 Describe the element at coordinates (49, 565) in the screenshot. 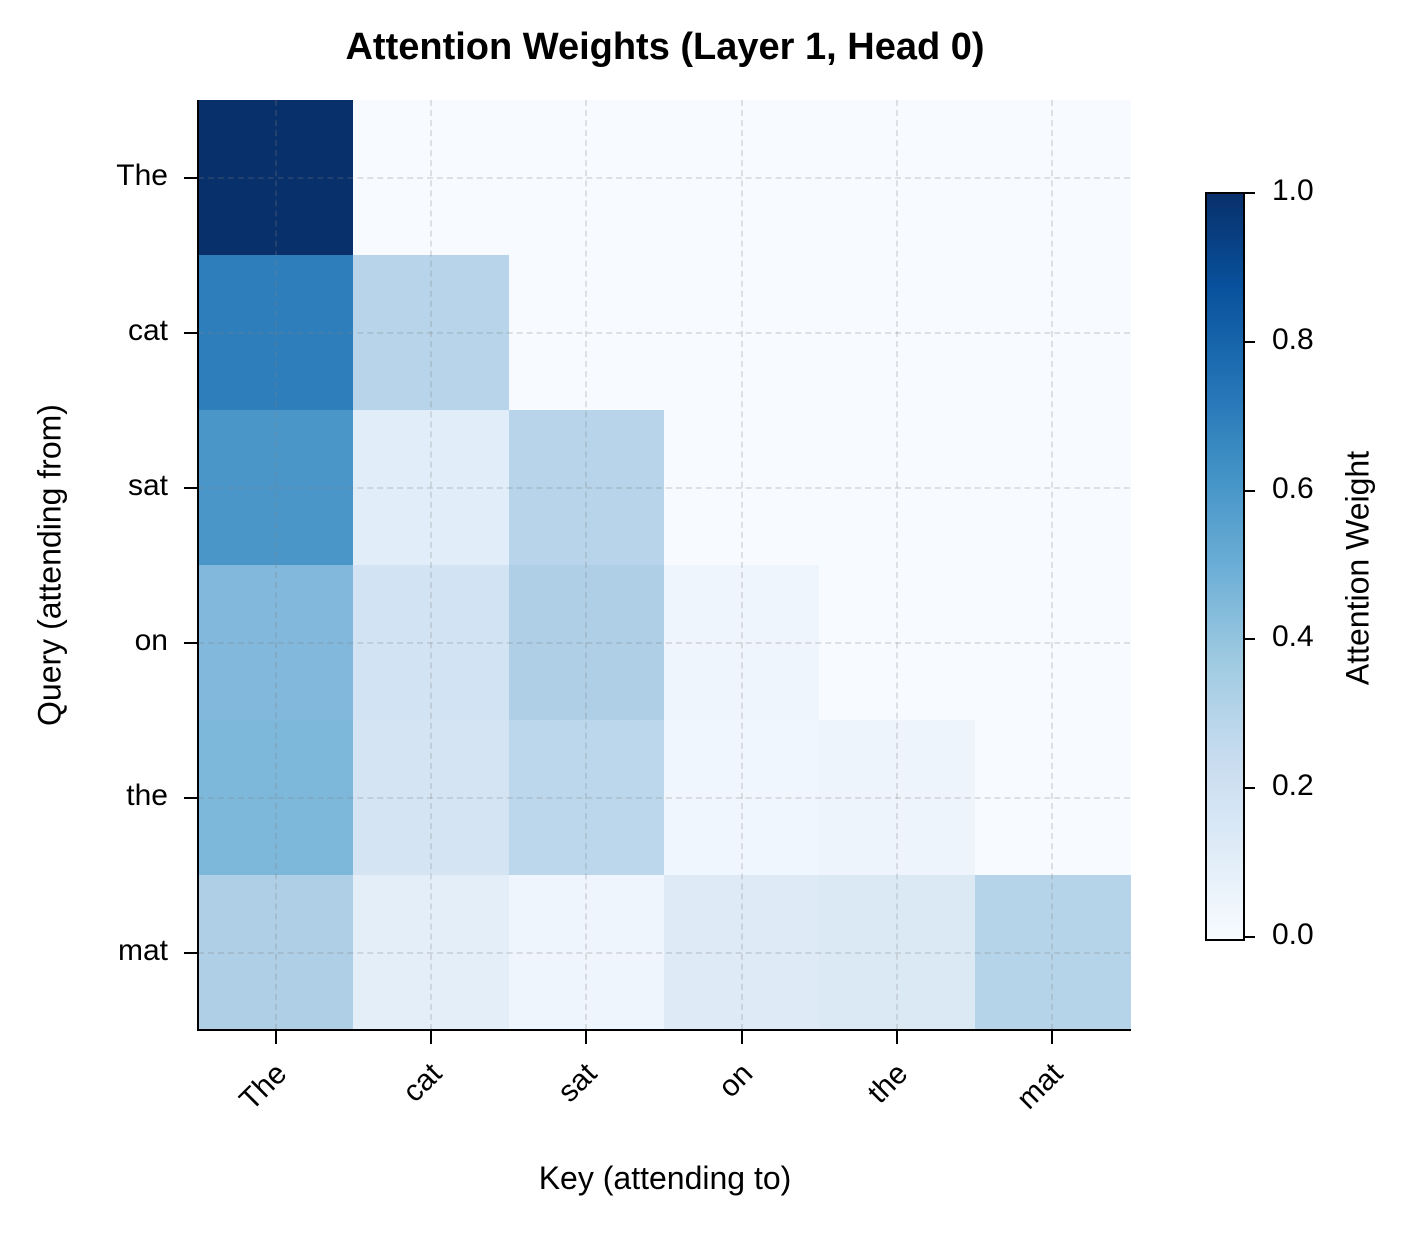

I see `y-axis-title: Query (attending from)` at that location.